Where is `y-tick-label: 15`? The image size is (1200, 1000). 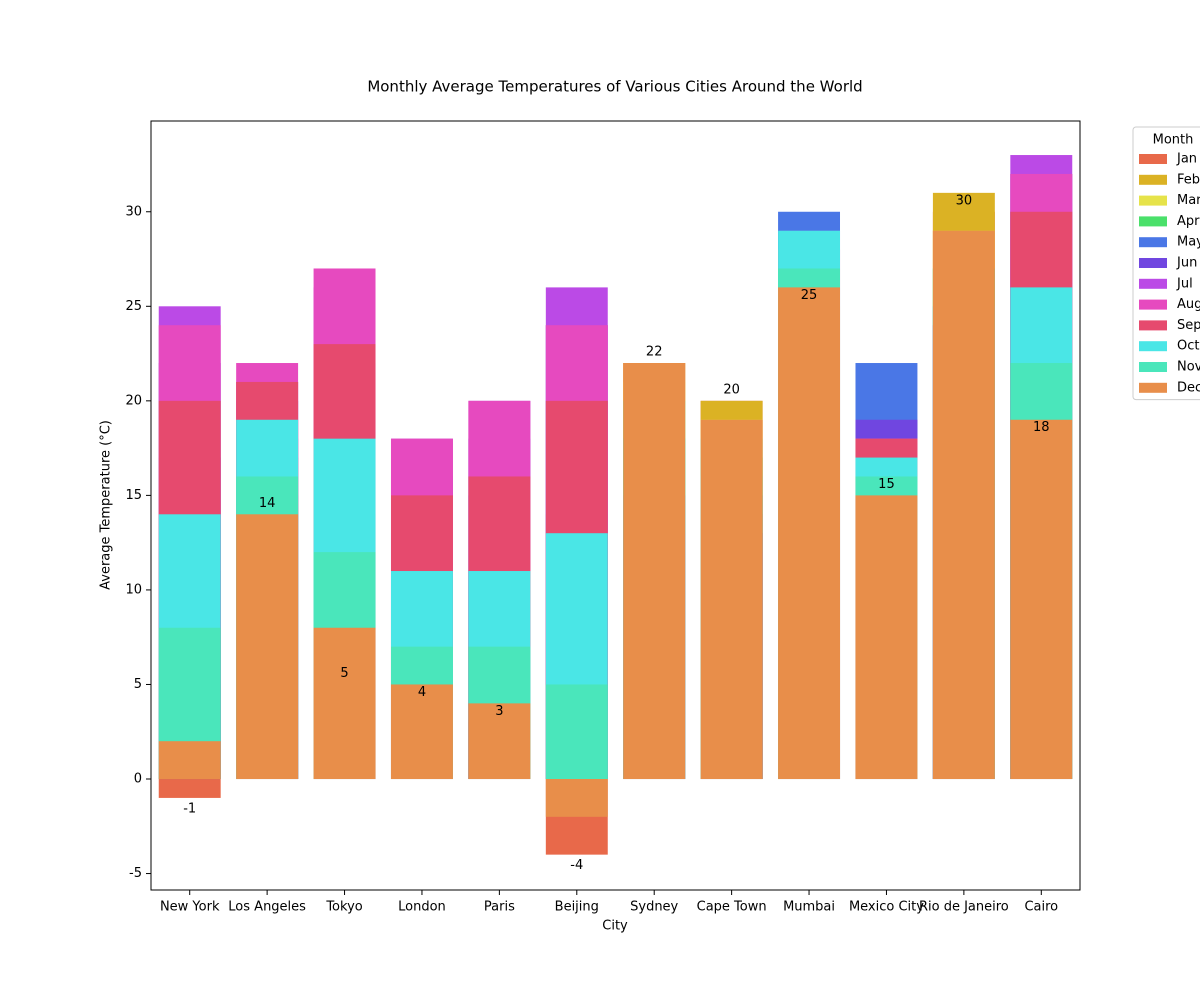
y-tick-label: 15 is located at coordinates (133, 495).